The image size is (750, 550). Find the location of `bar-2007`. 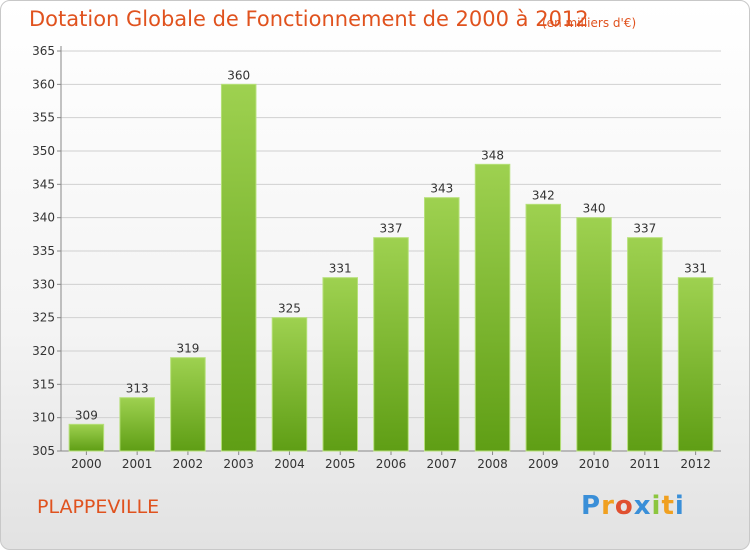

bar-2007 is located at coordinates (442, 324).